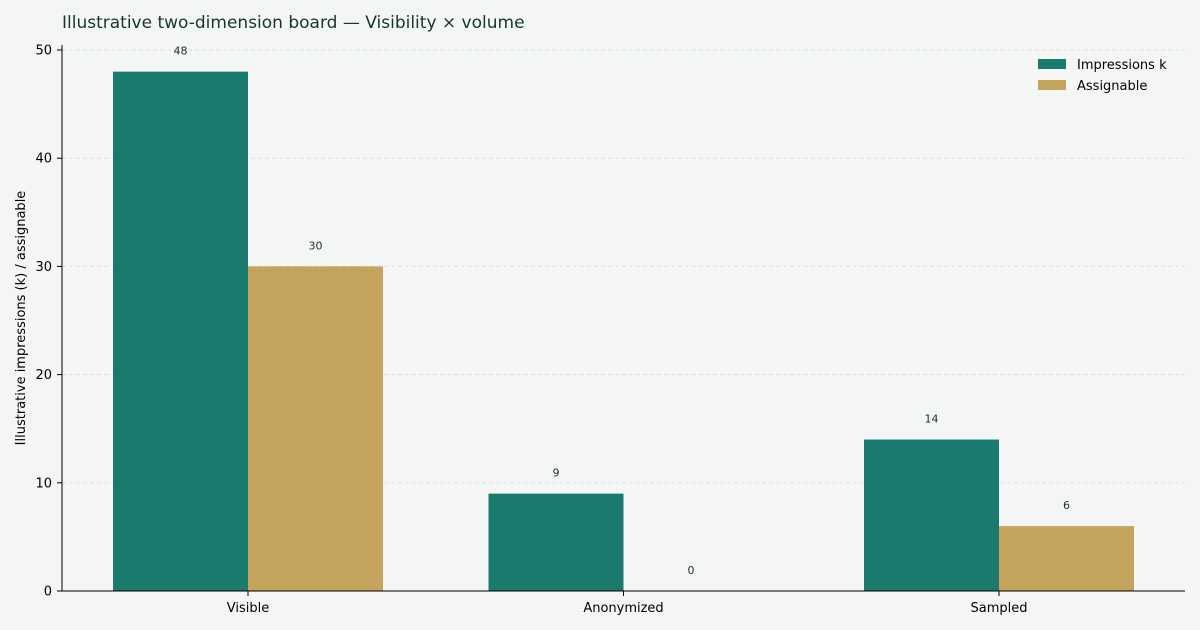  What do you see at coordinates (180, 331) in the screenshot?
I see `bar-impressions-k-visible` at bounding box center [180, 331].